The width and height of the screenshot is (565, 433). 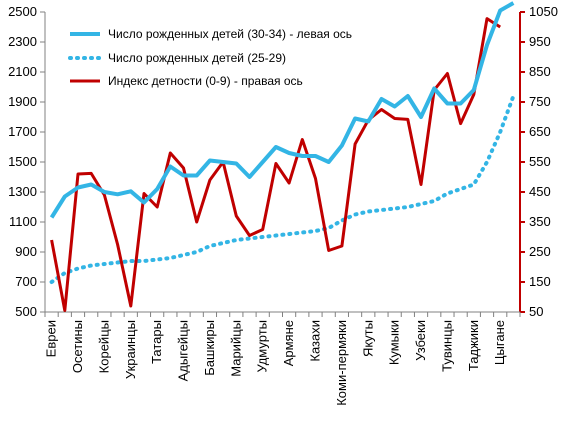 I want to click on left-tick-label: 700, so click(x=26, y=281).